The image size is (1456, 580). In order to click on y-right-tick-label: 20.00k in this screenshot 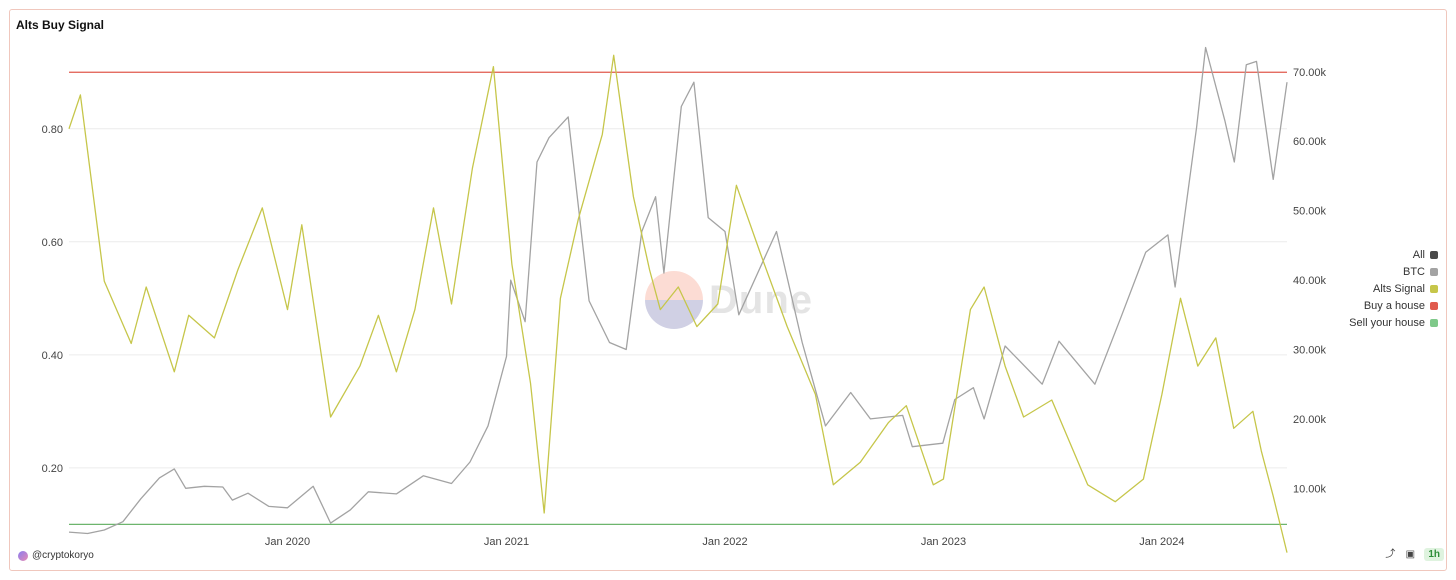, I will do `click(1310, 420)`.